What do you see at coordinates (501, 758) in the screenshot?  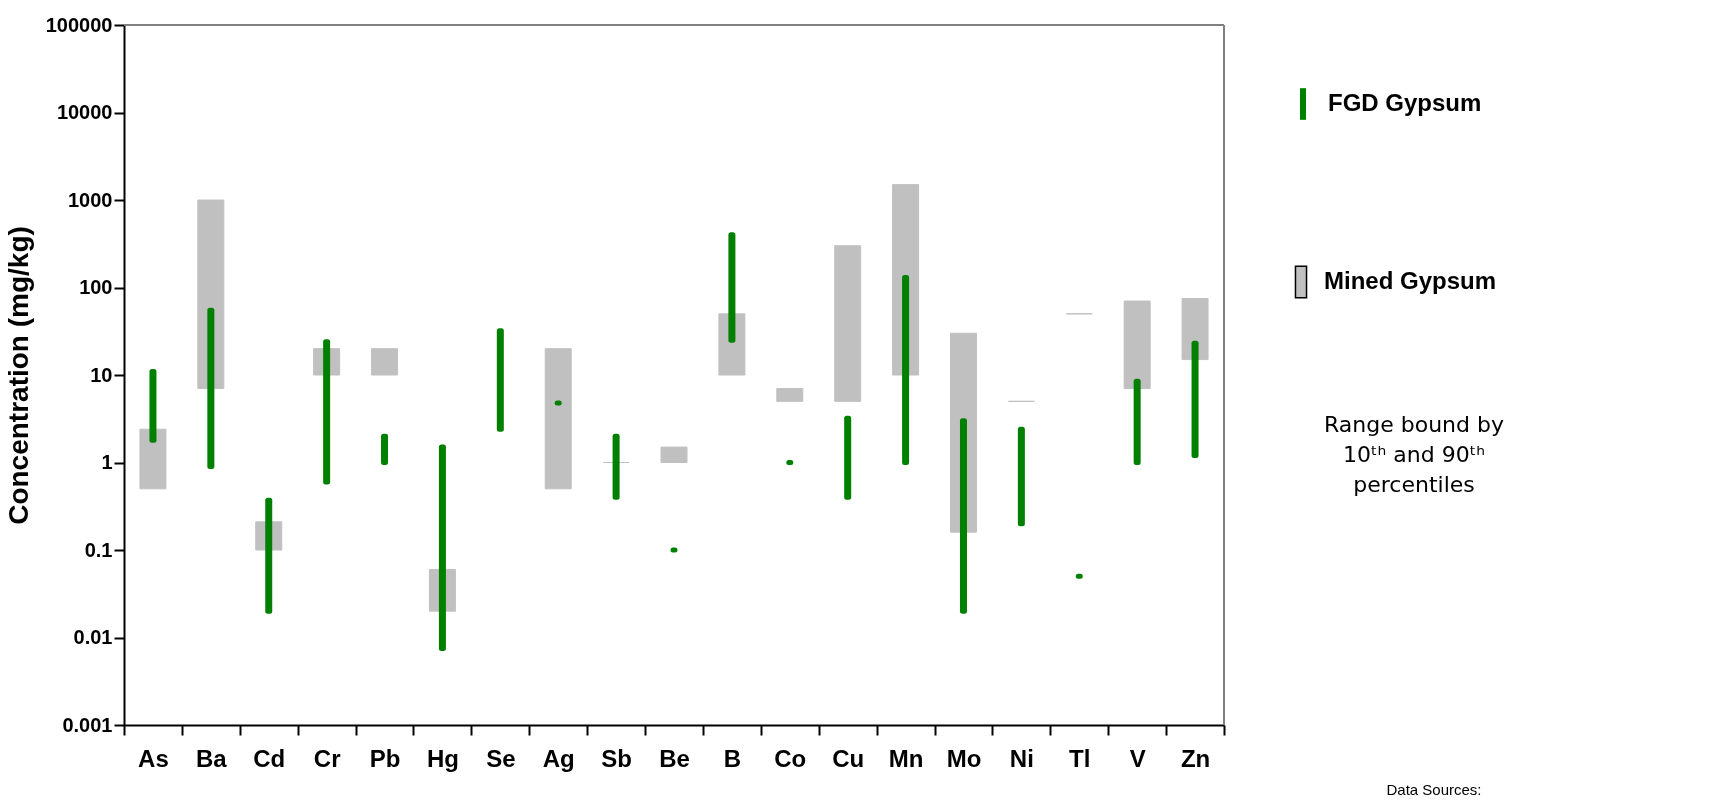 I see `x-tick-label: Se` at bounding box center [501, 758].